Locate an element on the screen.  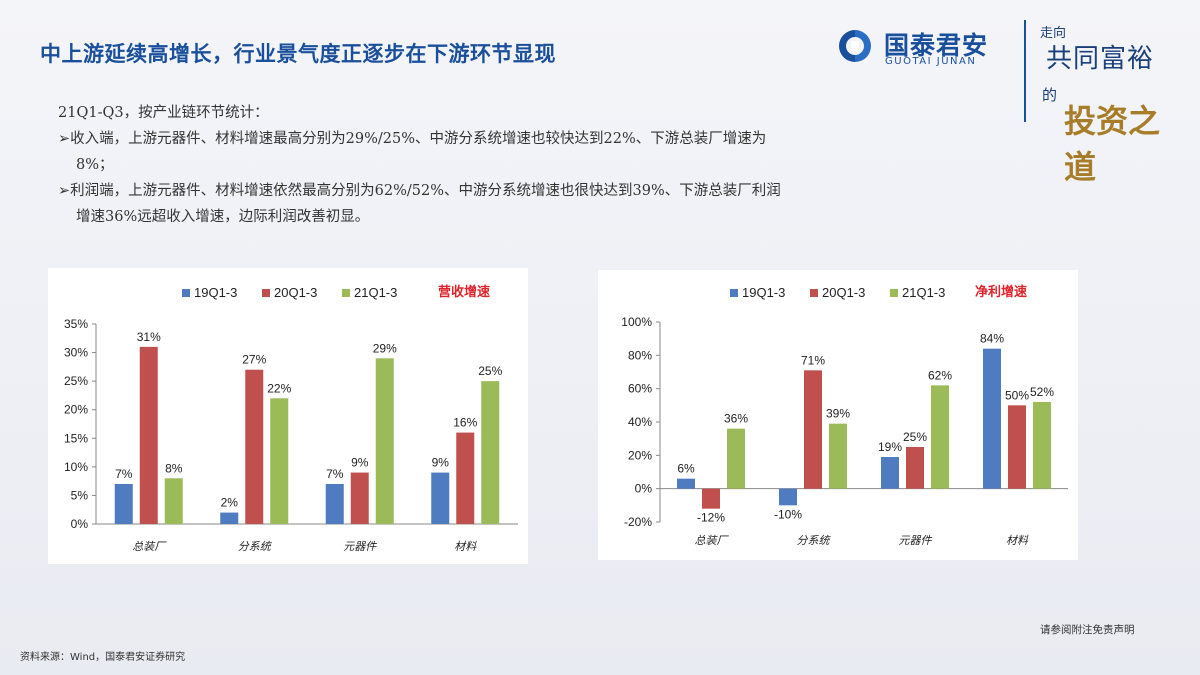
y-tick-label: 10% is located at coordinates (76, 467).